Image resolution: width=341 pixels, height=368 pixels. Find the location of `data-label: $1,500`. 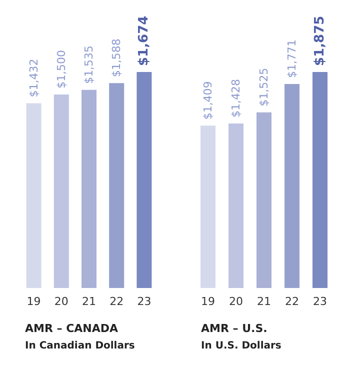

data-label: $1,500 is located at coordinates (61, 69).